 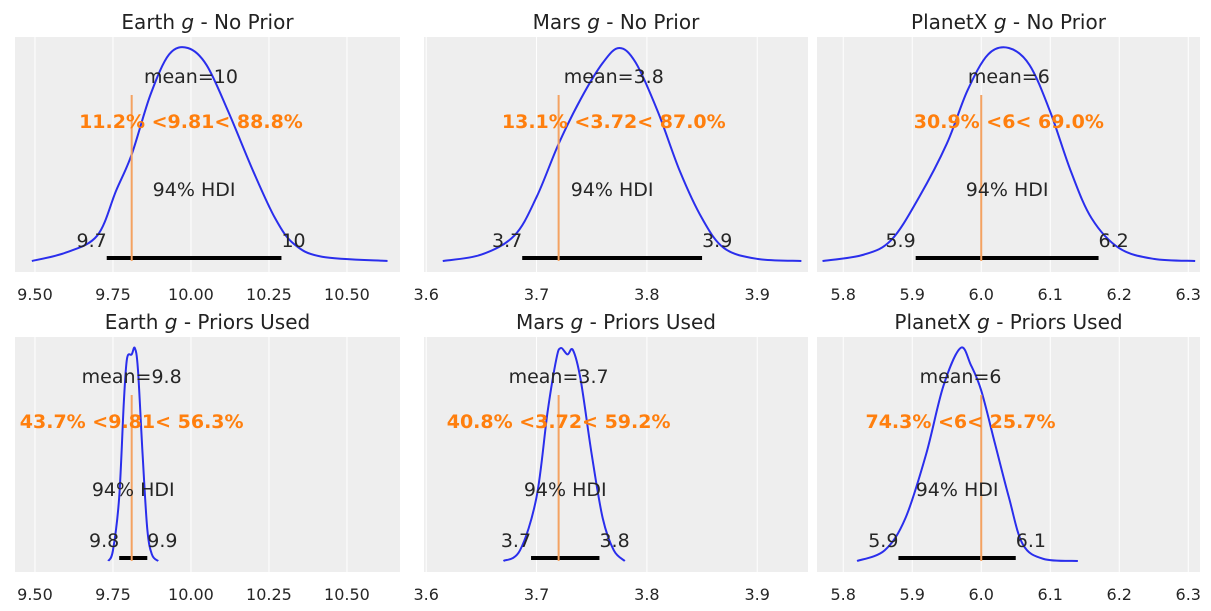 What do you see at coordinates (132, 422) in the screenshot?
I see `reference-label: 43.7% <9.81< 56.3%` at bounding box center [132, 422].